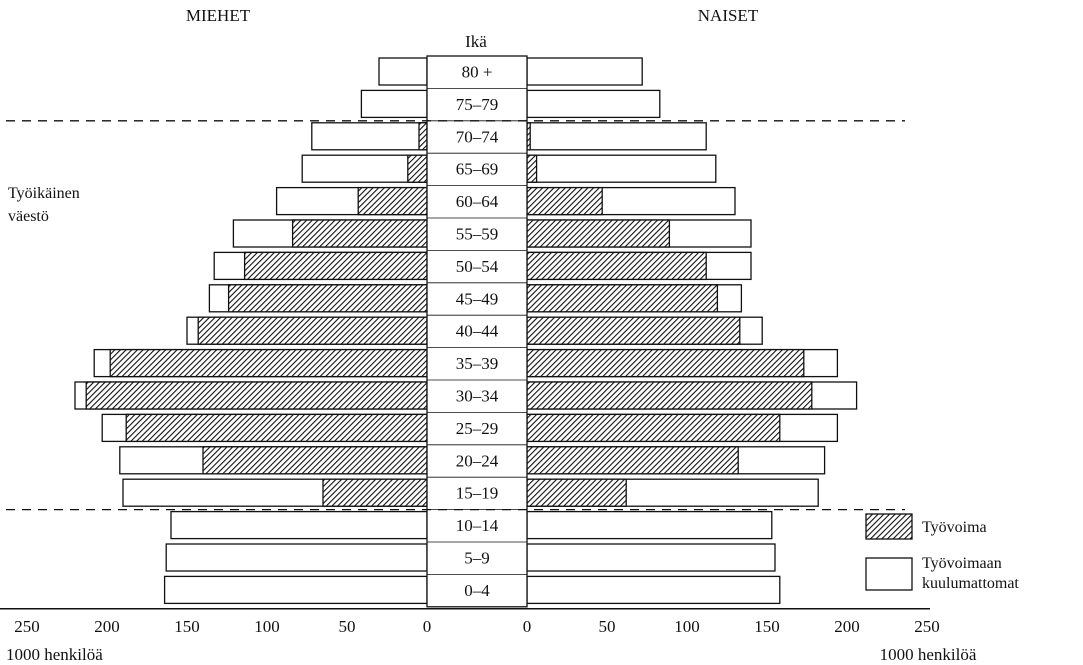 The height and width of the screenshot is (665, 1083). I want to click on legend: Työvoima Työvoimaan kuulumattomat, so click(942, 552).